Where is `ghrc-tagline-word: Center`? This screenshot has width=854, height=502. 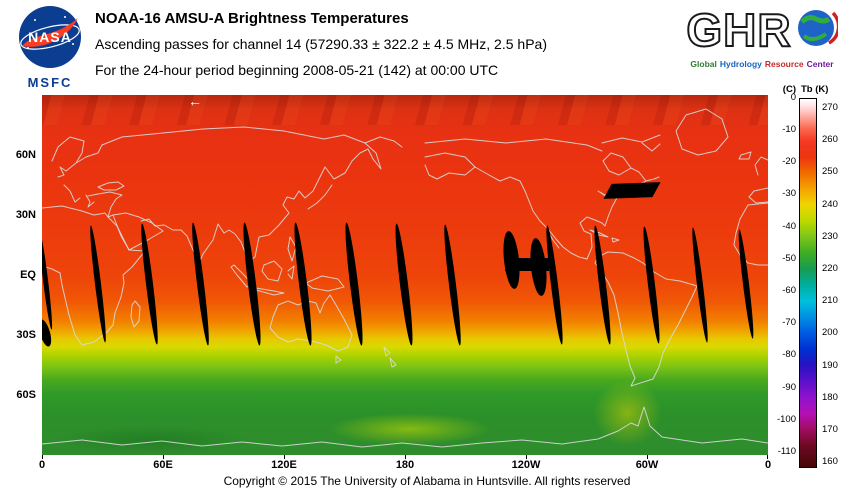
ghrc-tagline-word: Center is located at coordinates (820, 64).